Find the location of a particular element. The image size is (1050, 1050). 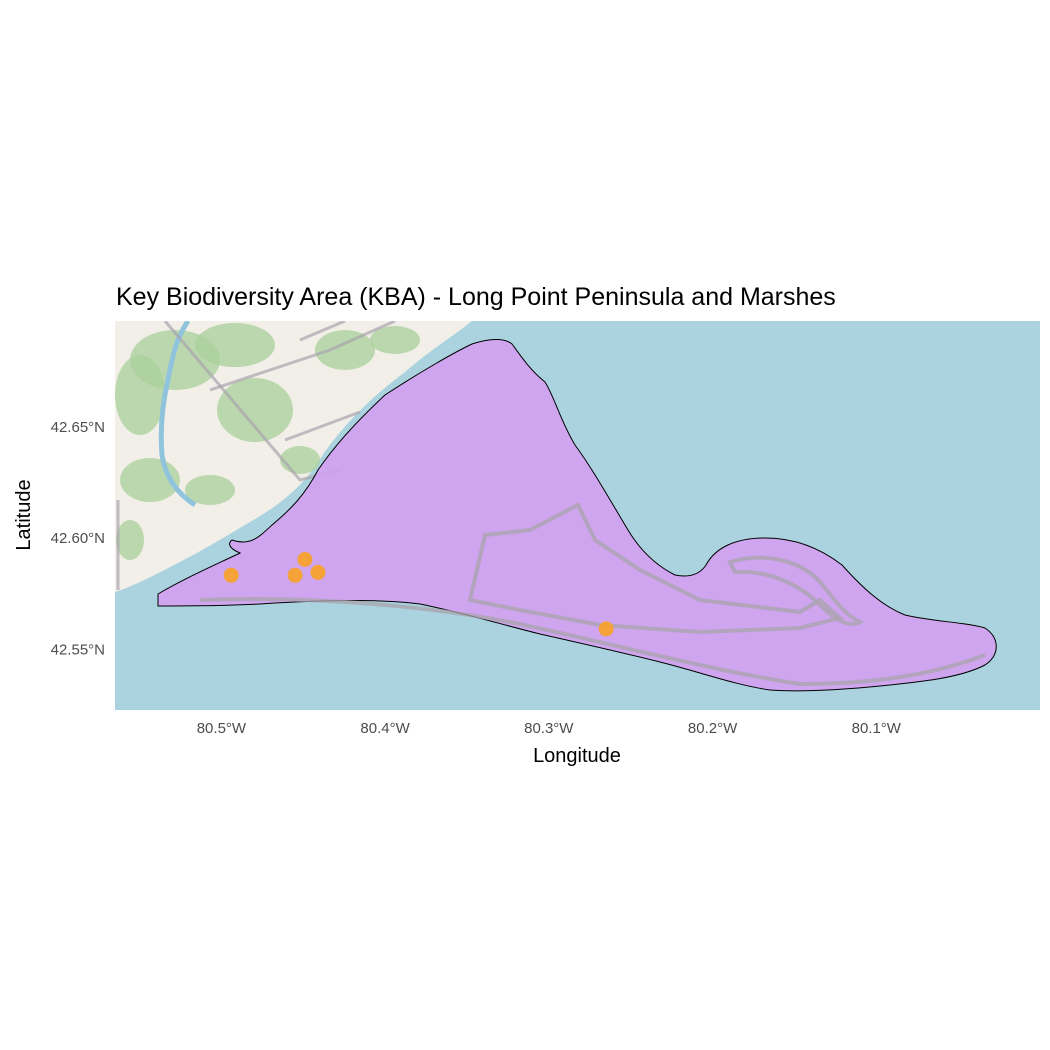

tip-lagoon is located at coordinates (796, 590).